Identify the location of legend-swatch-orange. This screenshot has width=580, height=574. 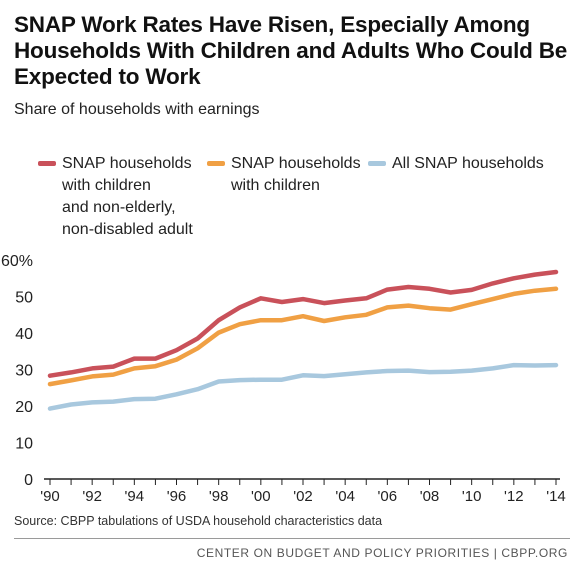
(216, 163).